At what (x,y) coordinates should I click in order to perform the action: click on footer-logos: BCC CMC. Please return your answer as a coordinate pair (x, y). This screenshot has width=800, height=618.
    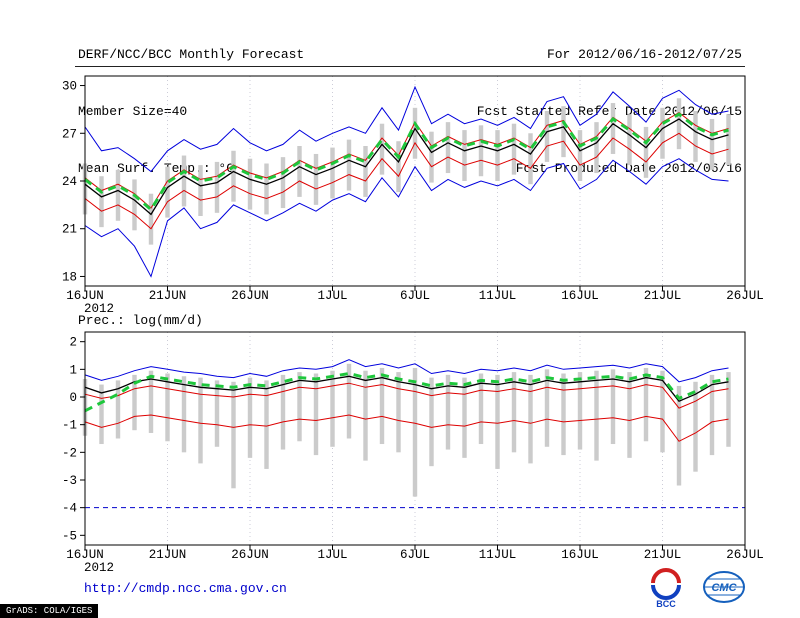
    Looking at the image, I should click on (696, 588).